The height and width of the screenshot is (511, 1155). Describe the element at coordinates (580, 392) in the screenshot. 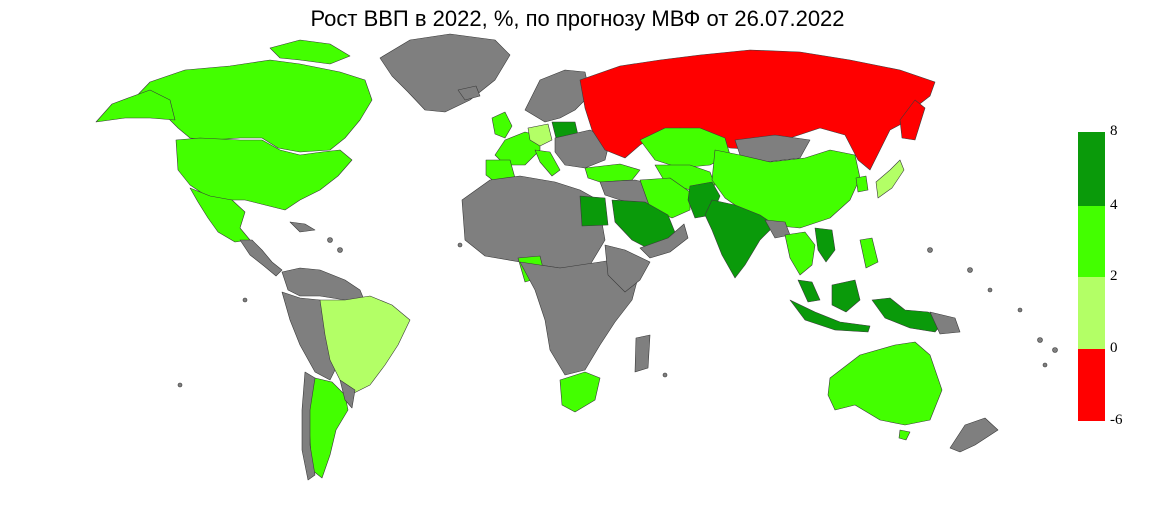

I see `region-south-africa` at that location.